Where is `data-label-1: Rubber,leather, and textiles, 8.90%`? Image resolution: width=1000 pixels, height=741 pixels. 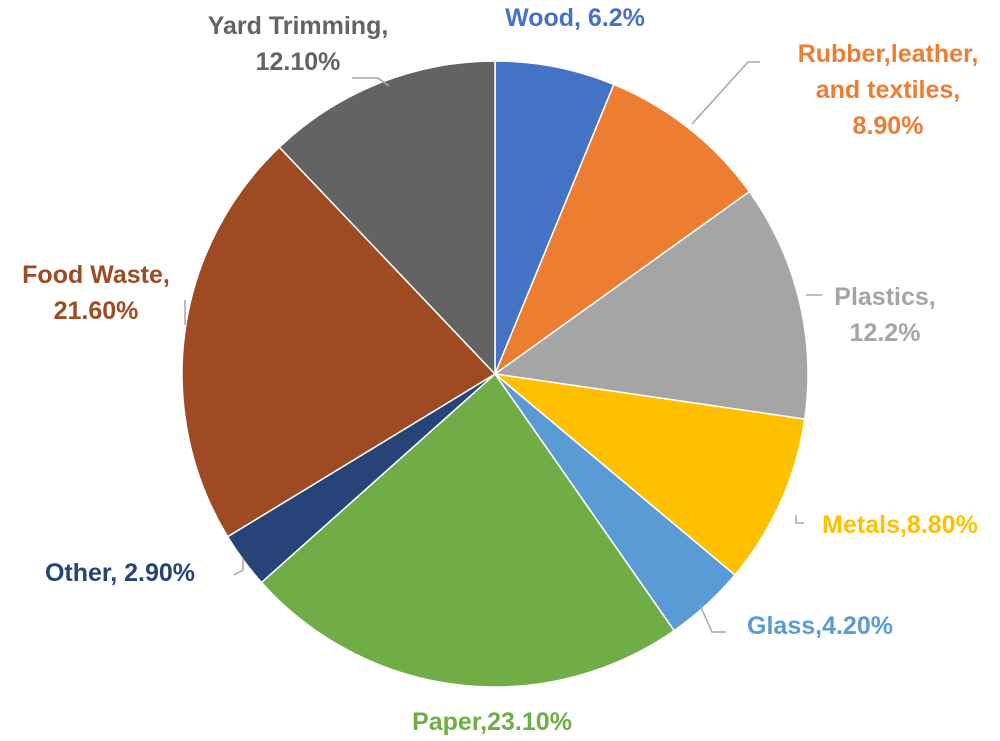
data-label-1: Rubber,leather, and textiles, 8.90% is located at coordinates (888, 90).